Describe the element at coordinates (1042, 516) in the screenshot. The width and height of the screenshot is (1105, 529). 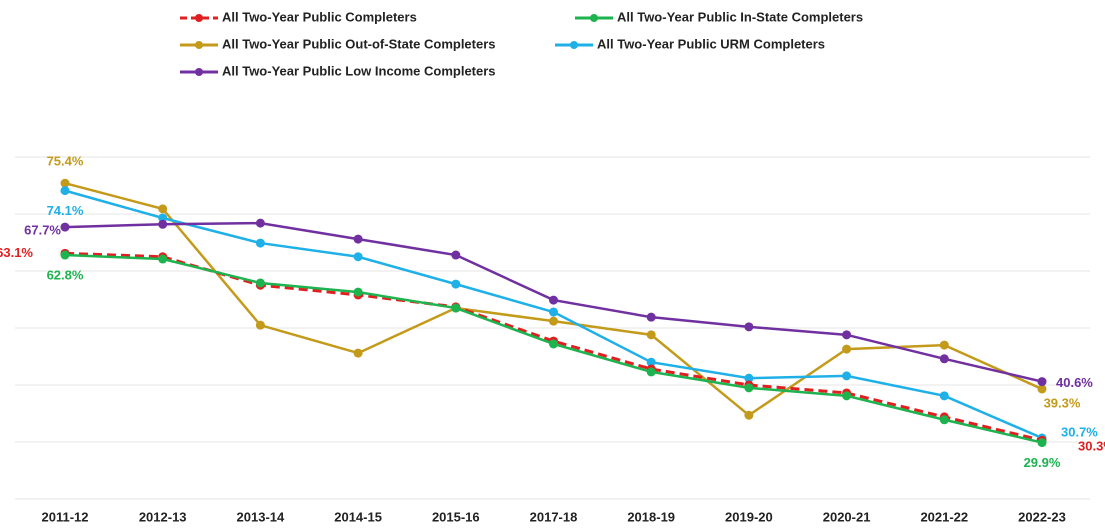
I see `x-tick-label: 2022-23` at that location.